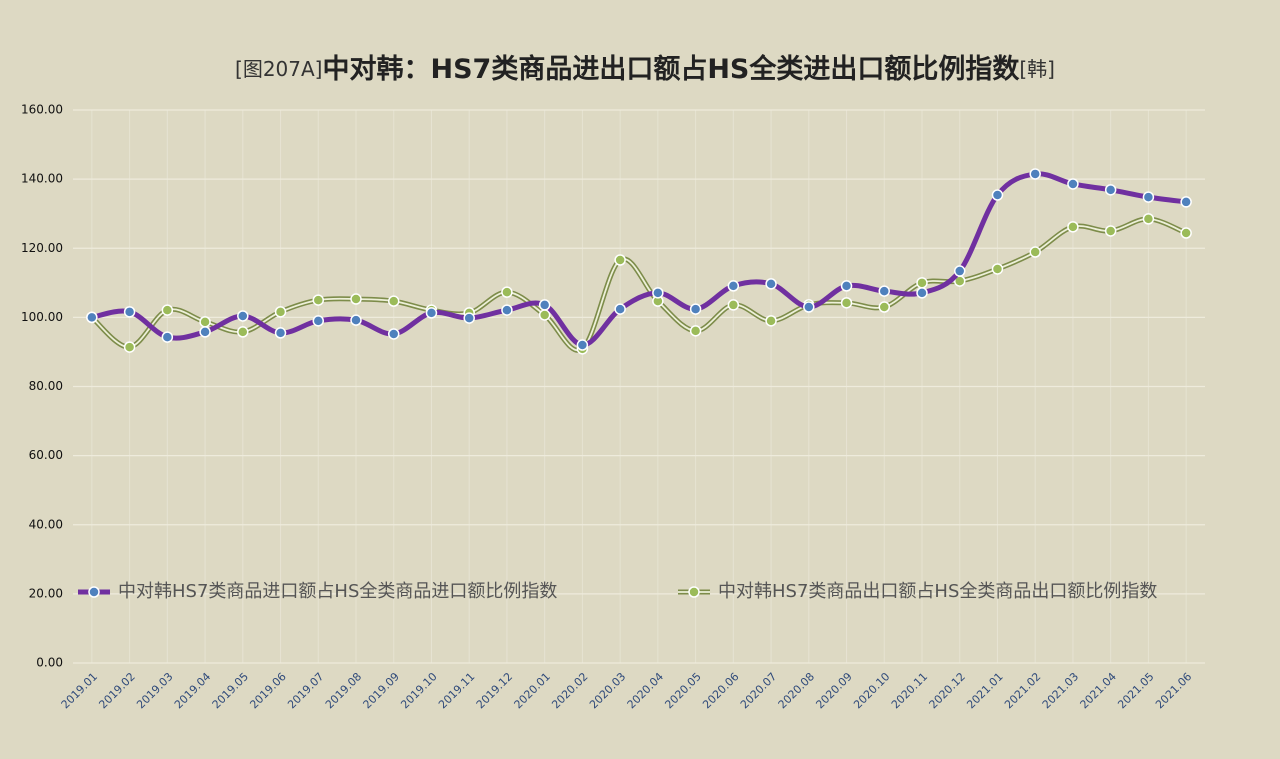  Describe the element at coordinates (42, 248) in the screenshot. I see `y-tick-label: 120.00` at that location.